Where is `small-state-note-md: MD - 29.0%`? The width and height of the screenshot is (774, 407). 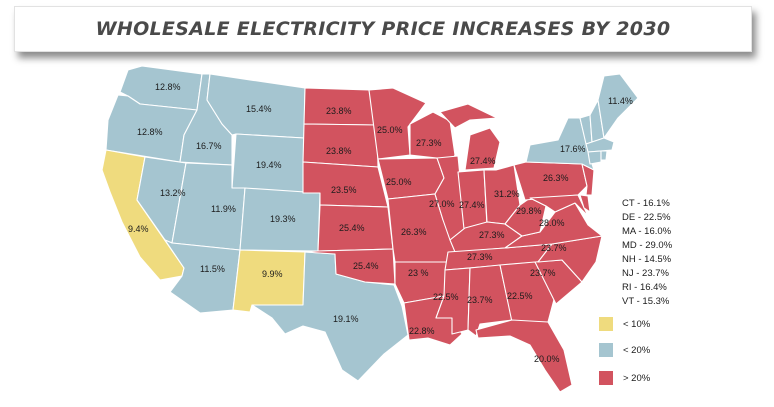 small-state-note-md: MD - 29.0% is located at coordinates (647, 245).